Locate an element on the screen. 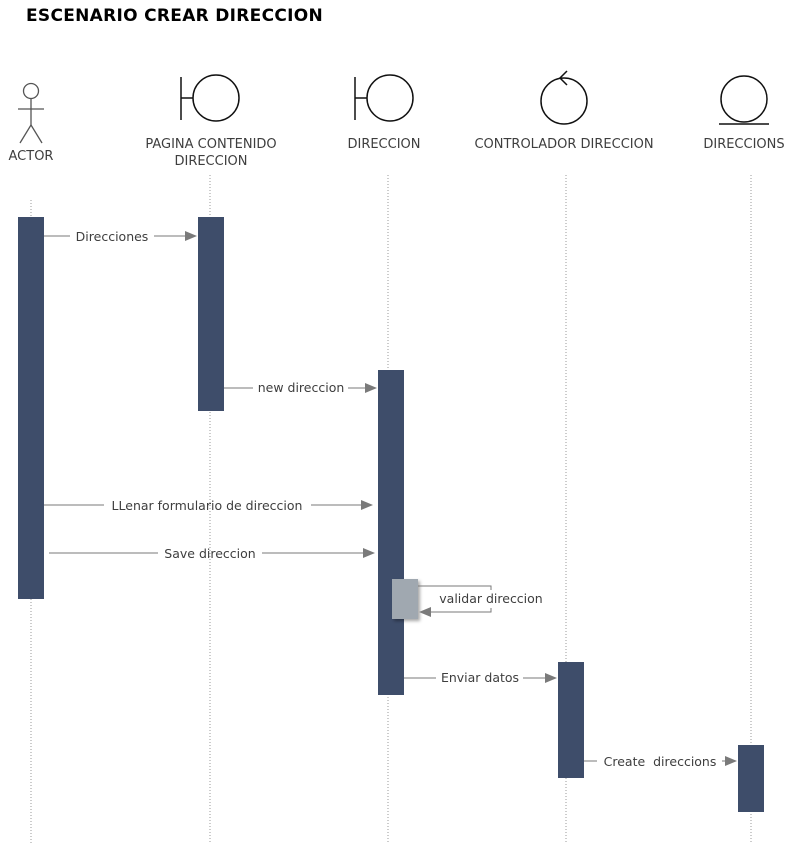 This screenshot has height=843, width=800. message-label: validar direccion is located at coordinates (490, 598).